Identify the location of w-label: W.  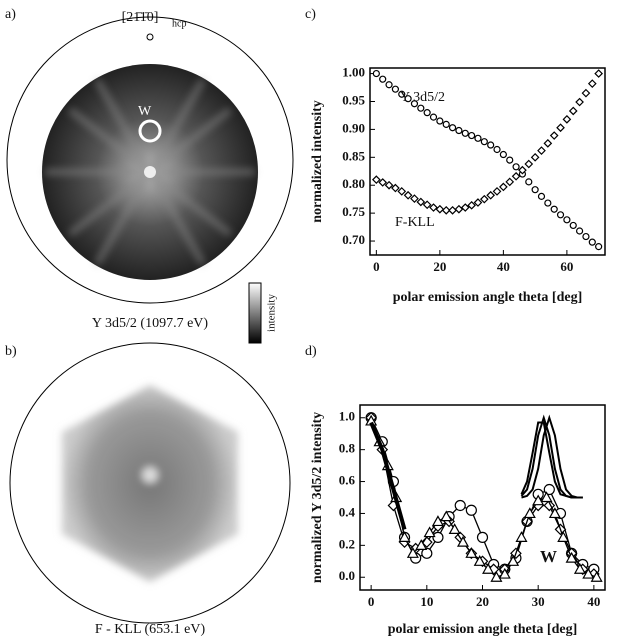
(145, 111).